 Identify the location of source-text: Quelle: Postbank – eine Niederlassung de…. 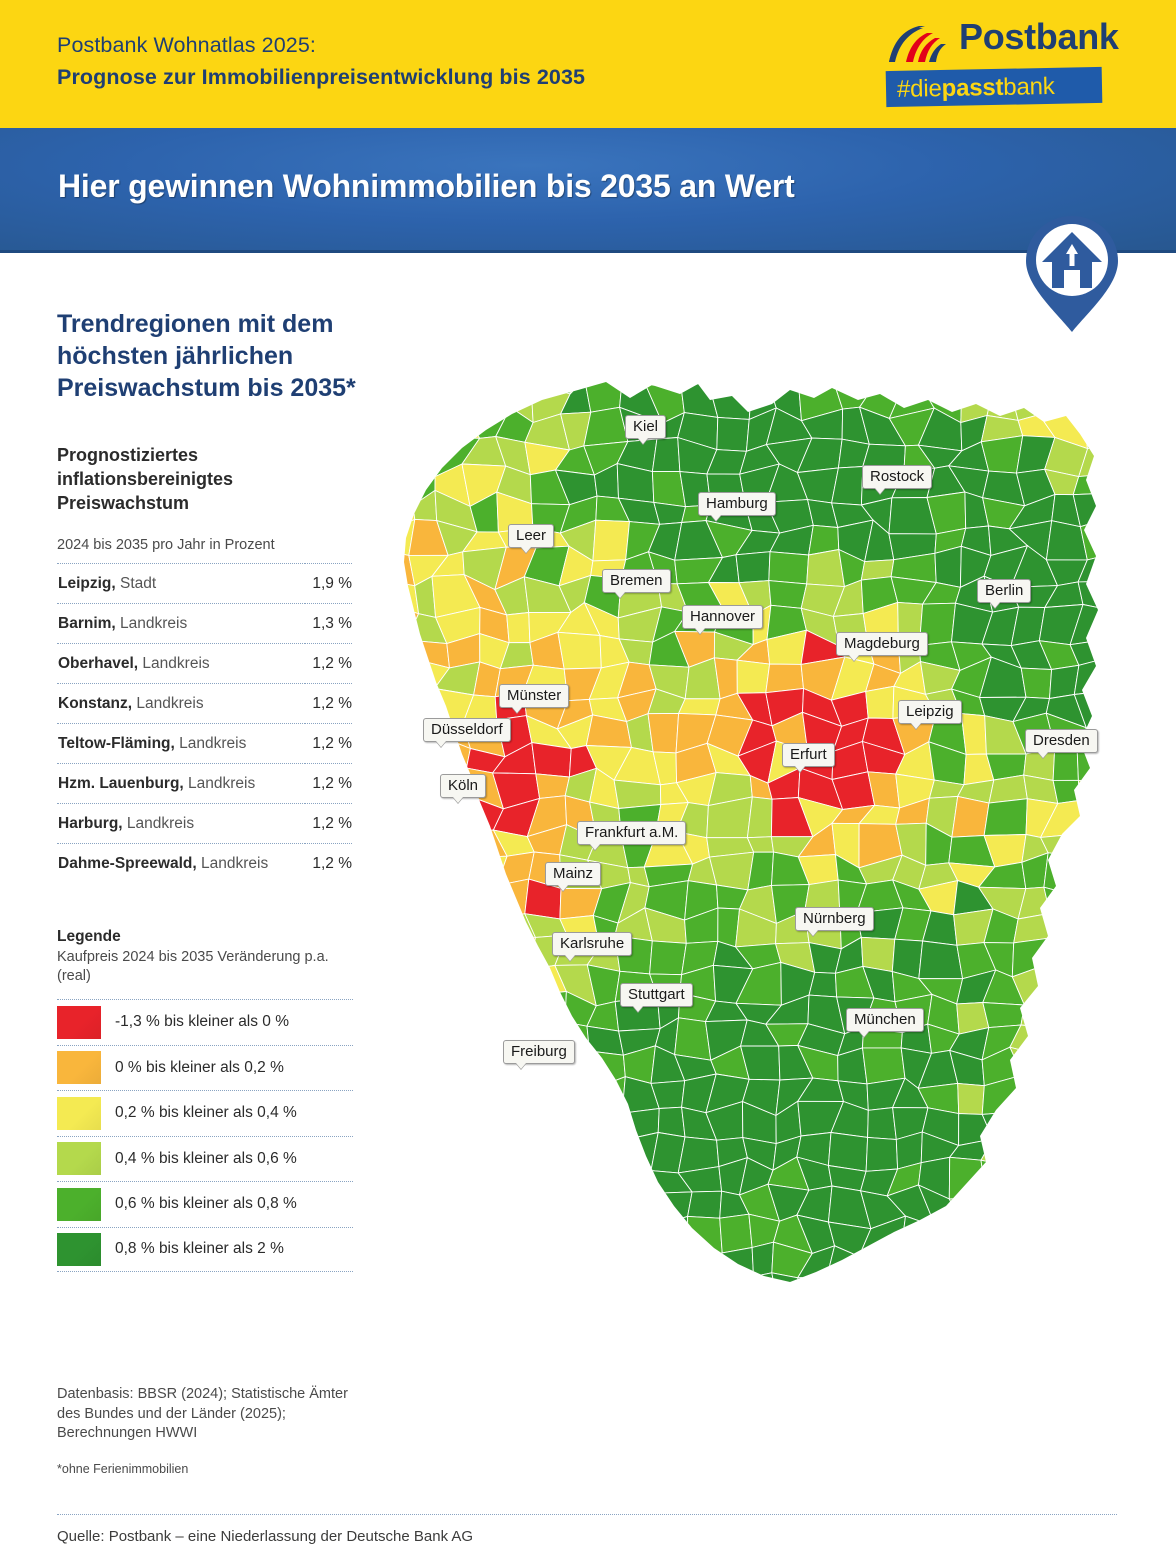
(265, 1536).